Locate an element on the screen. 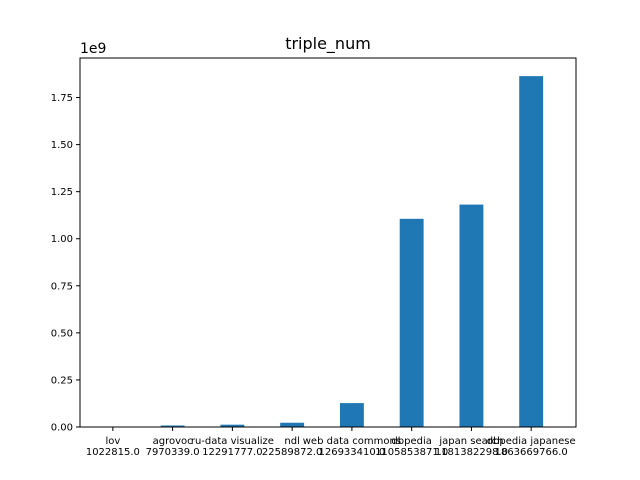  y-tick-label-2: 0.50 is located at coordinates (62, 333).